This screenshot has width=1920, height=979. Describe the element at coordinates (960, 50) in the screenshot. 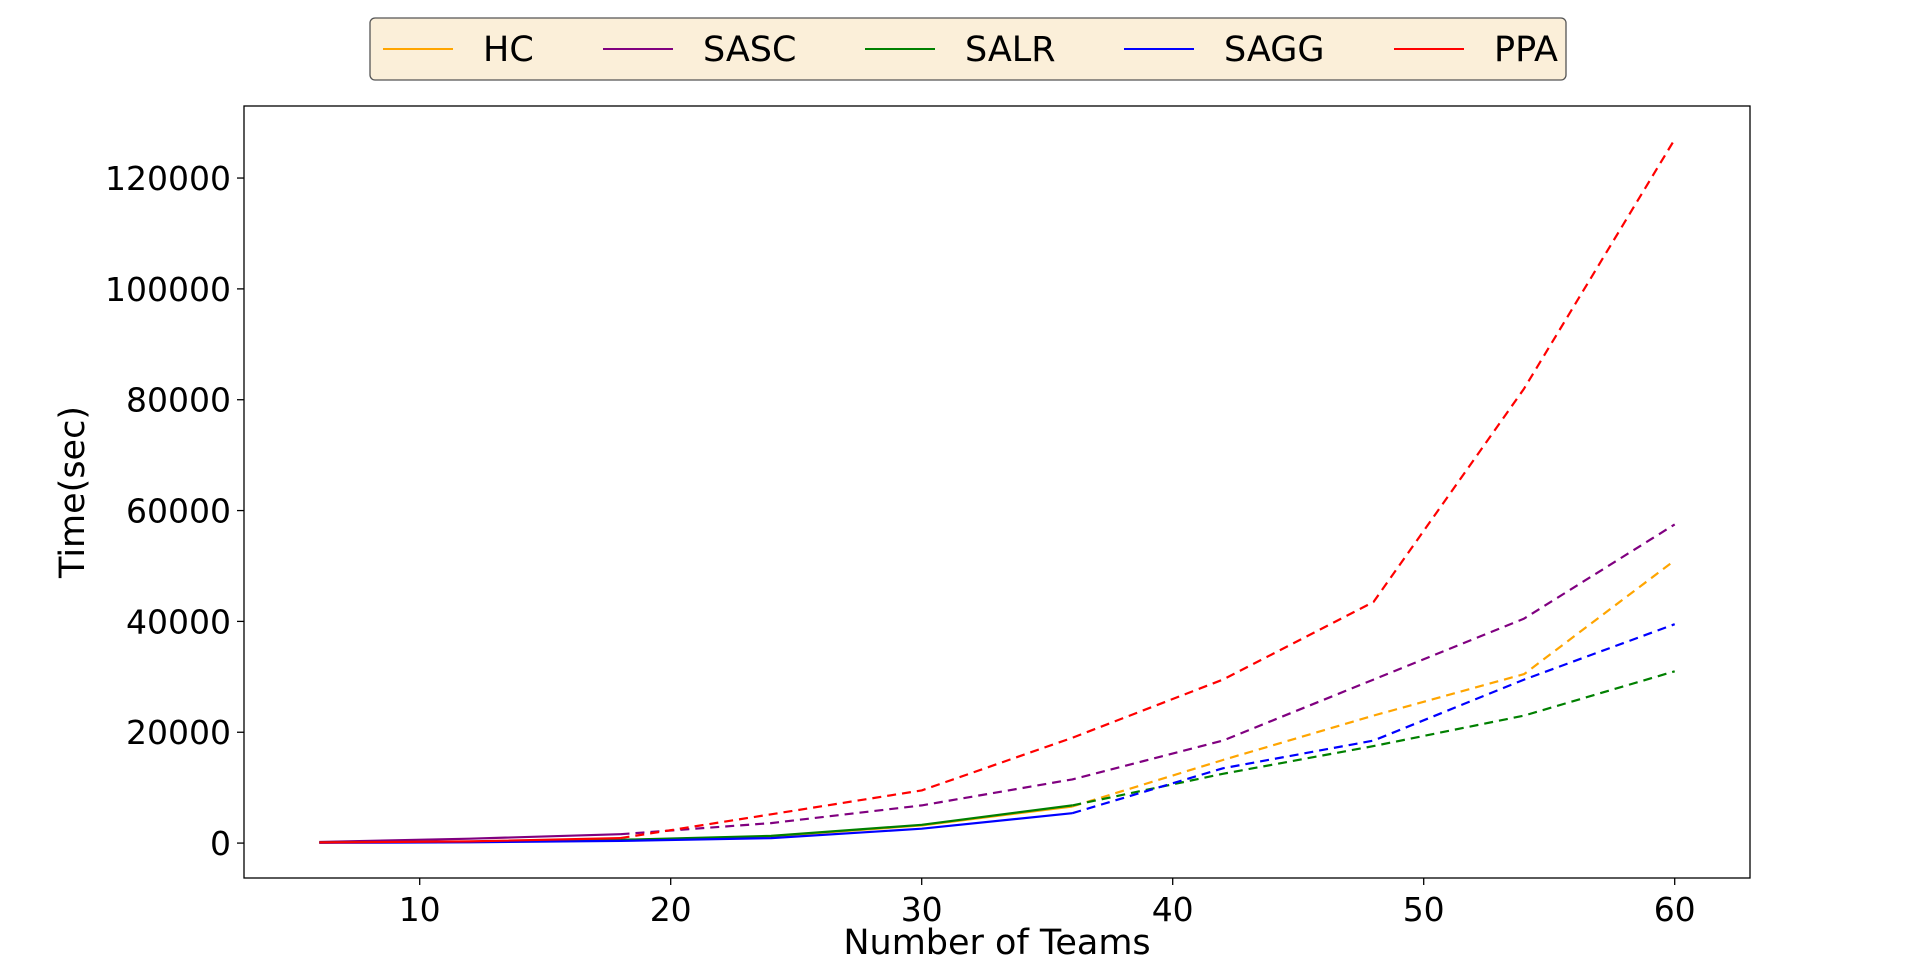

I see `legend-item-salr: SALR` at that location.